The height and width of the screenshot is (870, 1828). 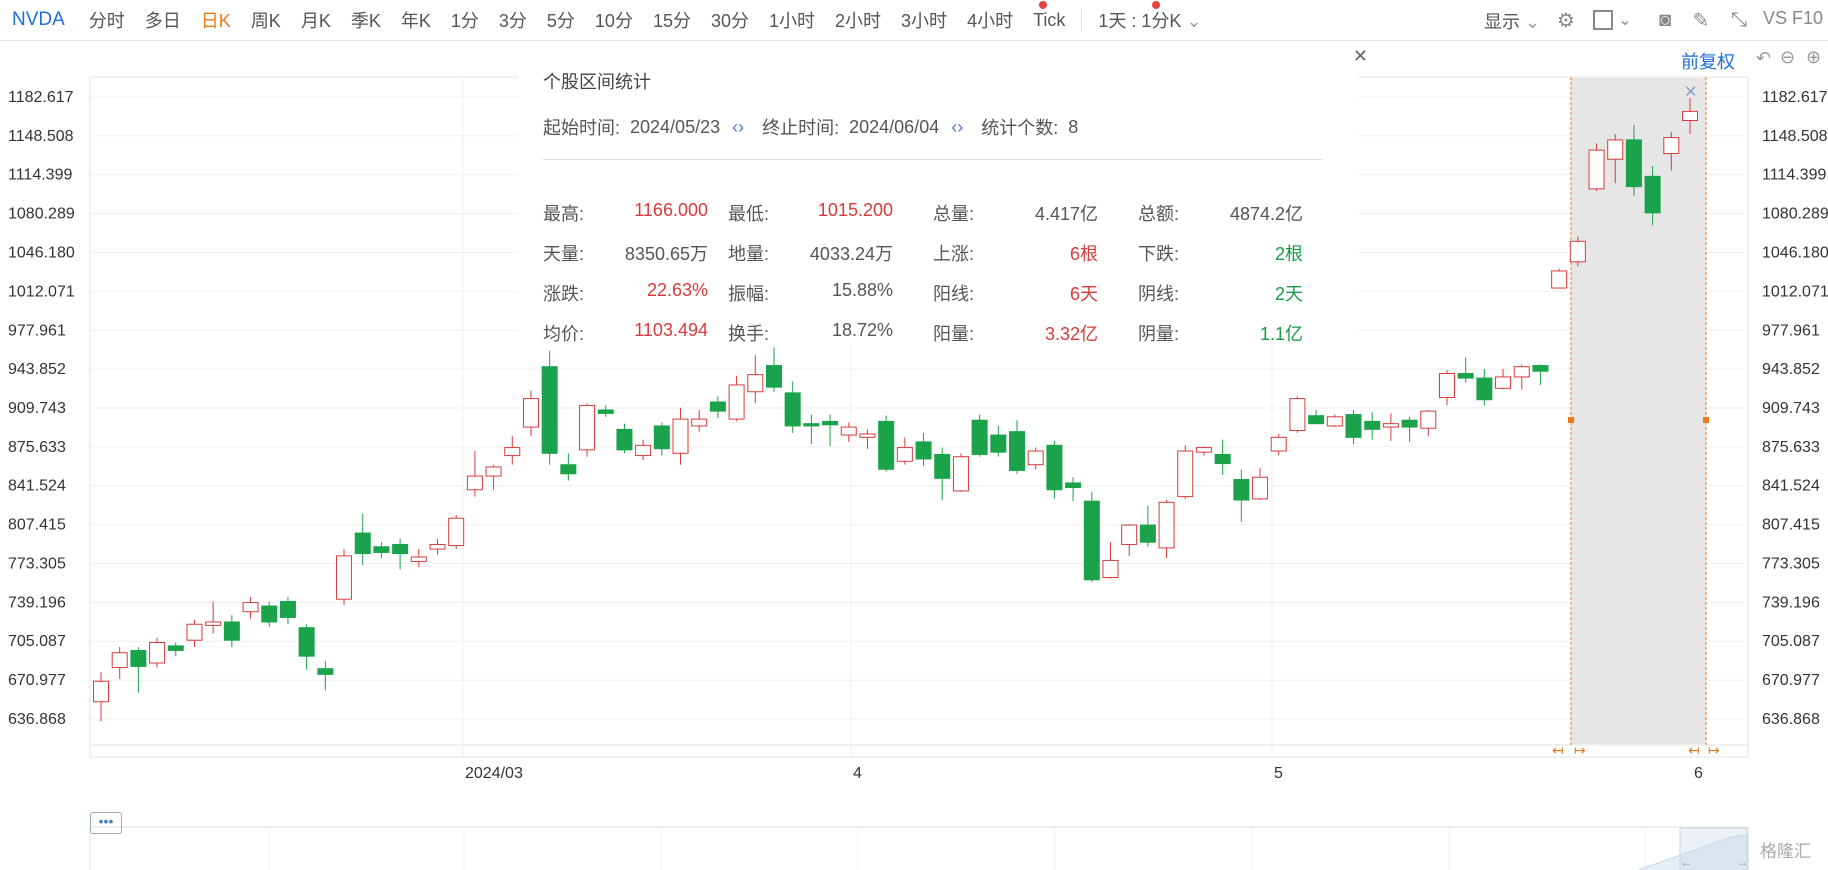 What do you see at coordinates (957, 126) in the screenshot?
I see `end-adjust-arrows-icon: ‹›` at bounding box center [957, 126].